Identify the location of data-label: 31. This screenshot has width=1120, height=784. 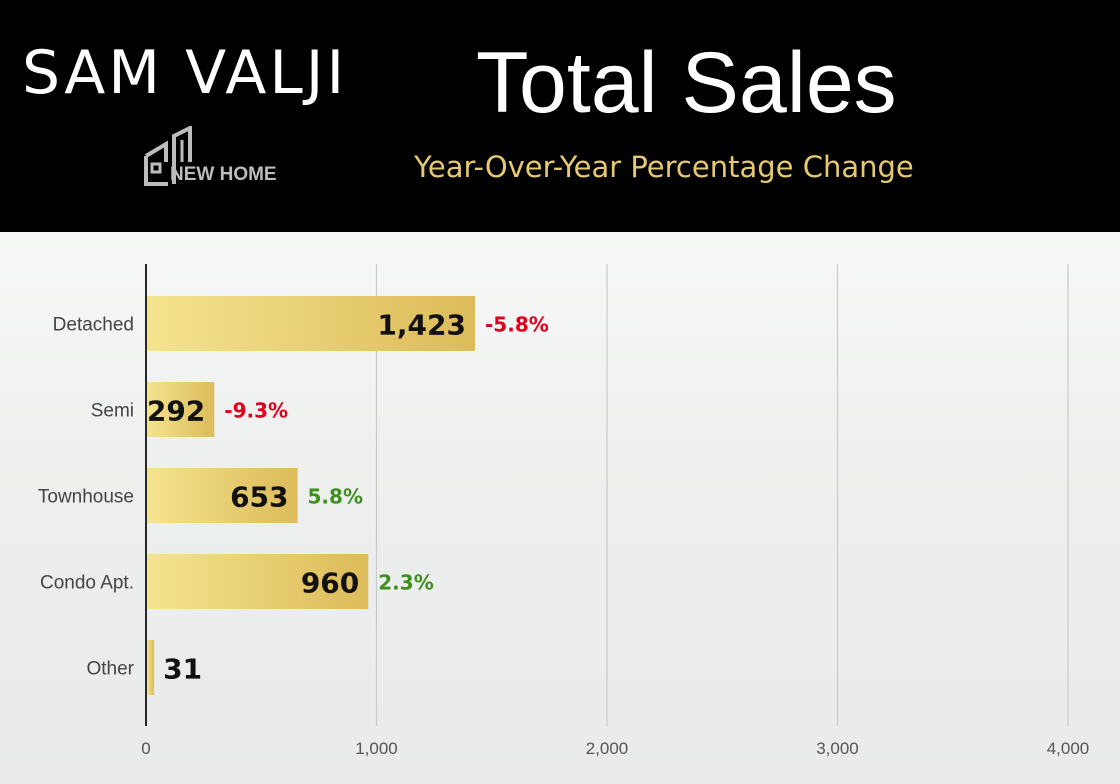
(182, 669).